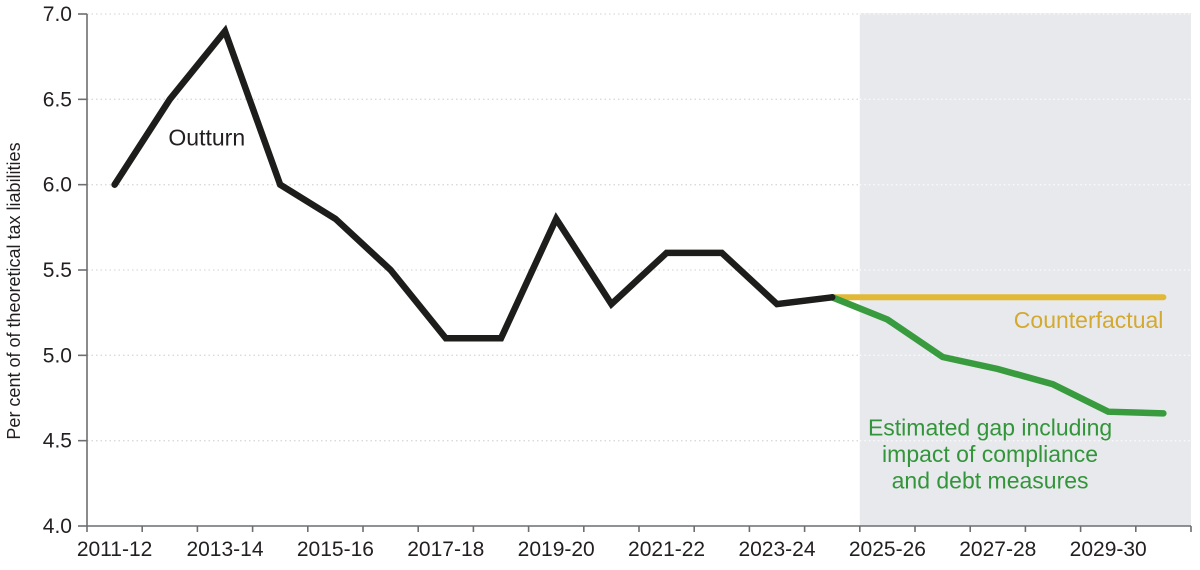 This screenshot has height=570, width=1200. Describe the element at coordinates (57, 270) in the screenshot. I see `y-tick-label: 5.5` at that location.